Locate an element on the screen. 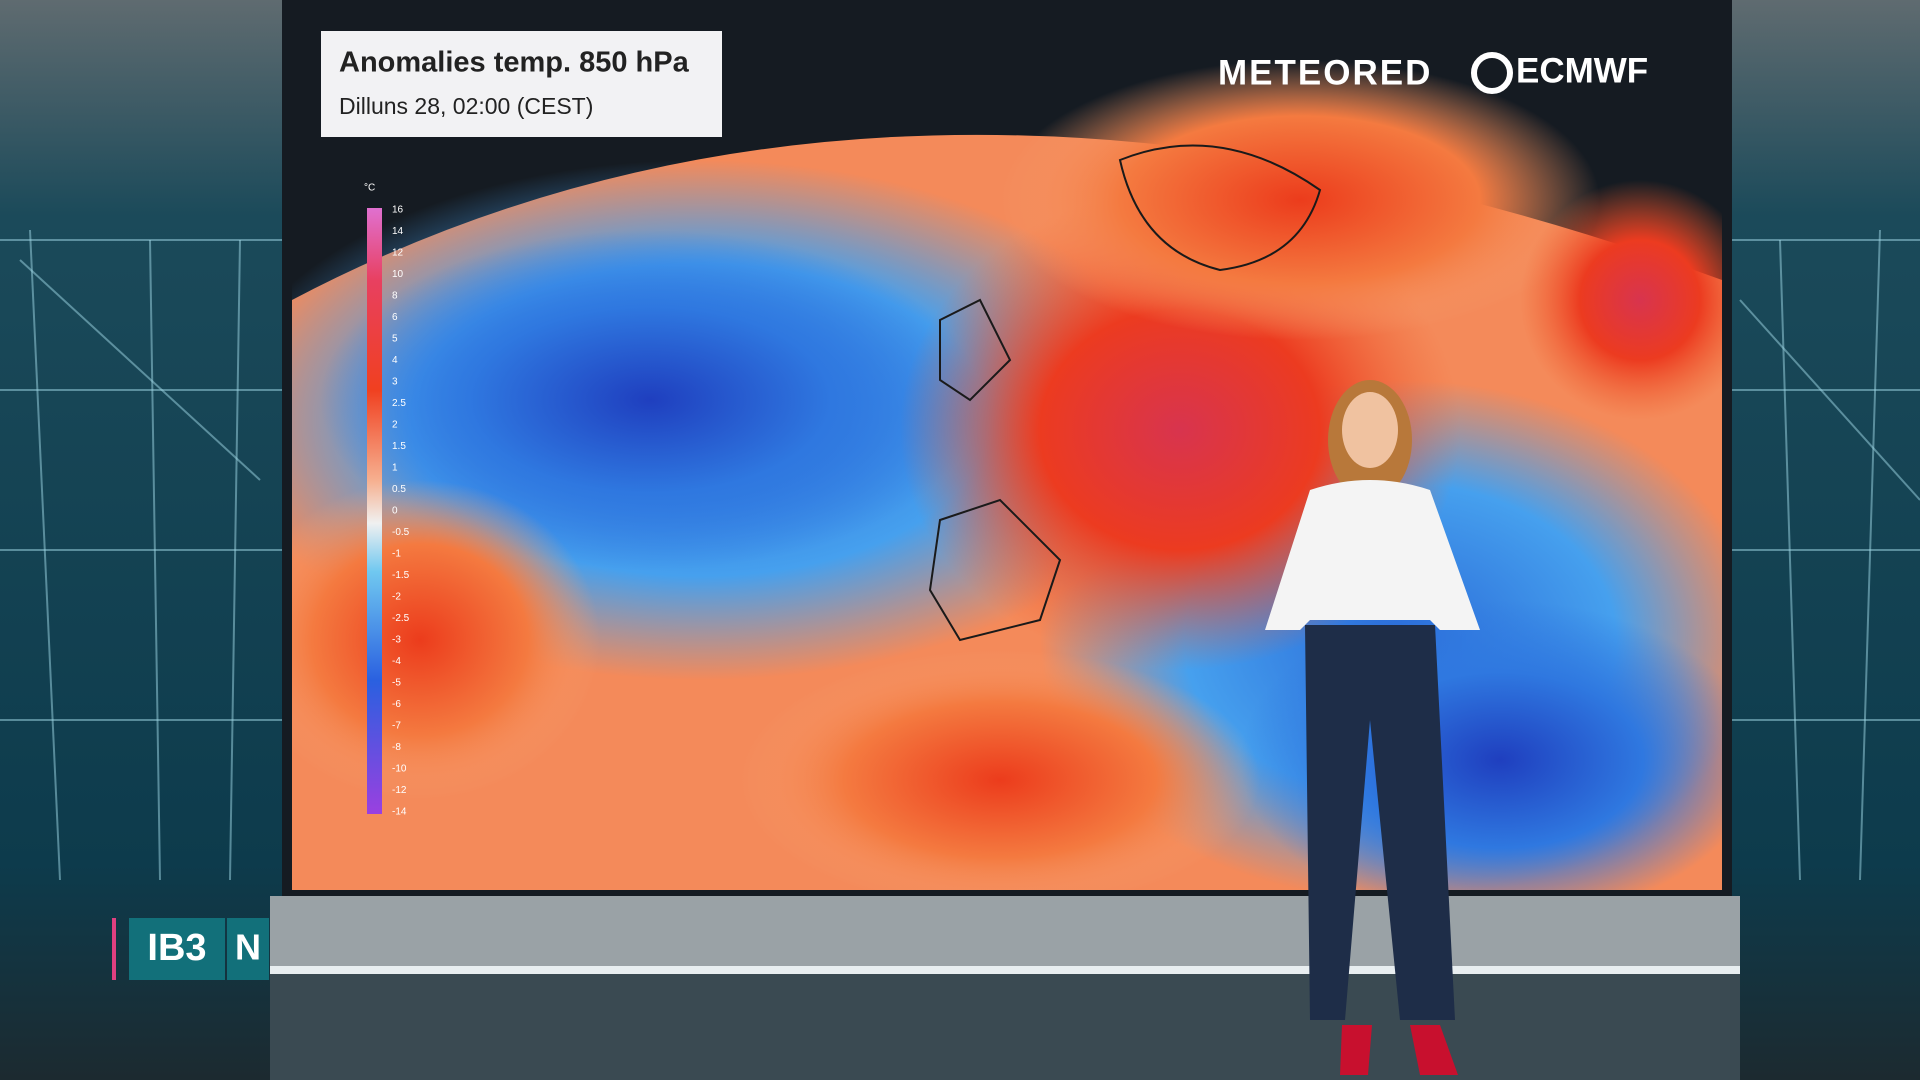  channel-logo-box is located at coordinates (177, 949).